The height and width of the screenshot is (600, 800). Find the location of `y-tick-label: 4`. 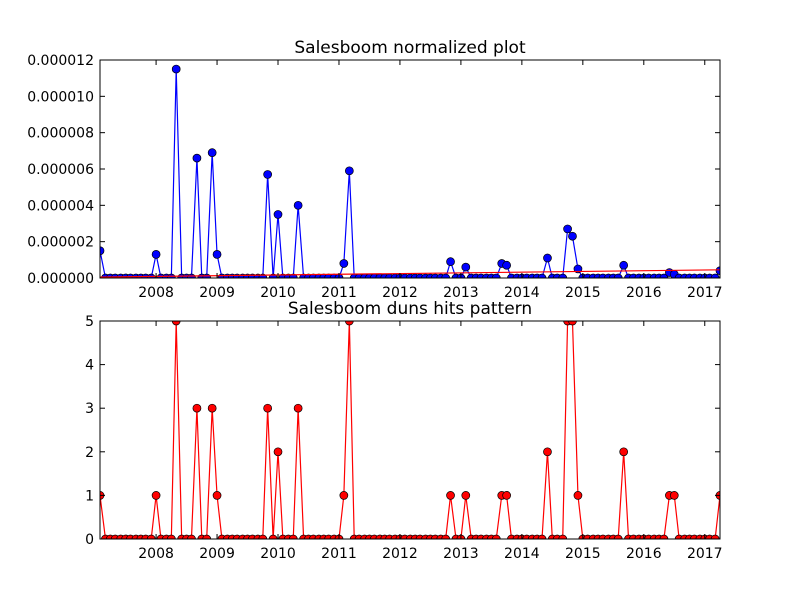

y-tick-label: 4 is located at coordinates (89, 366).